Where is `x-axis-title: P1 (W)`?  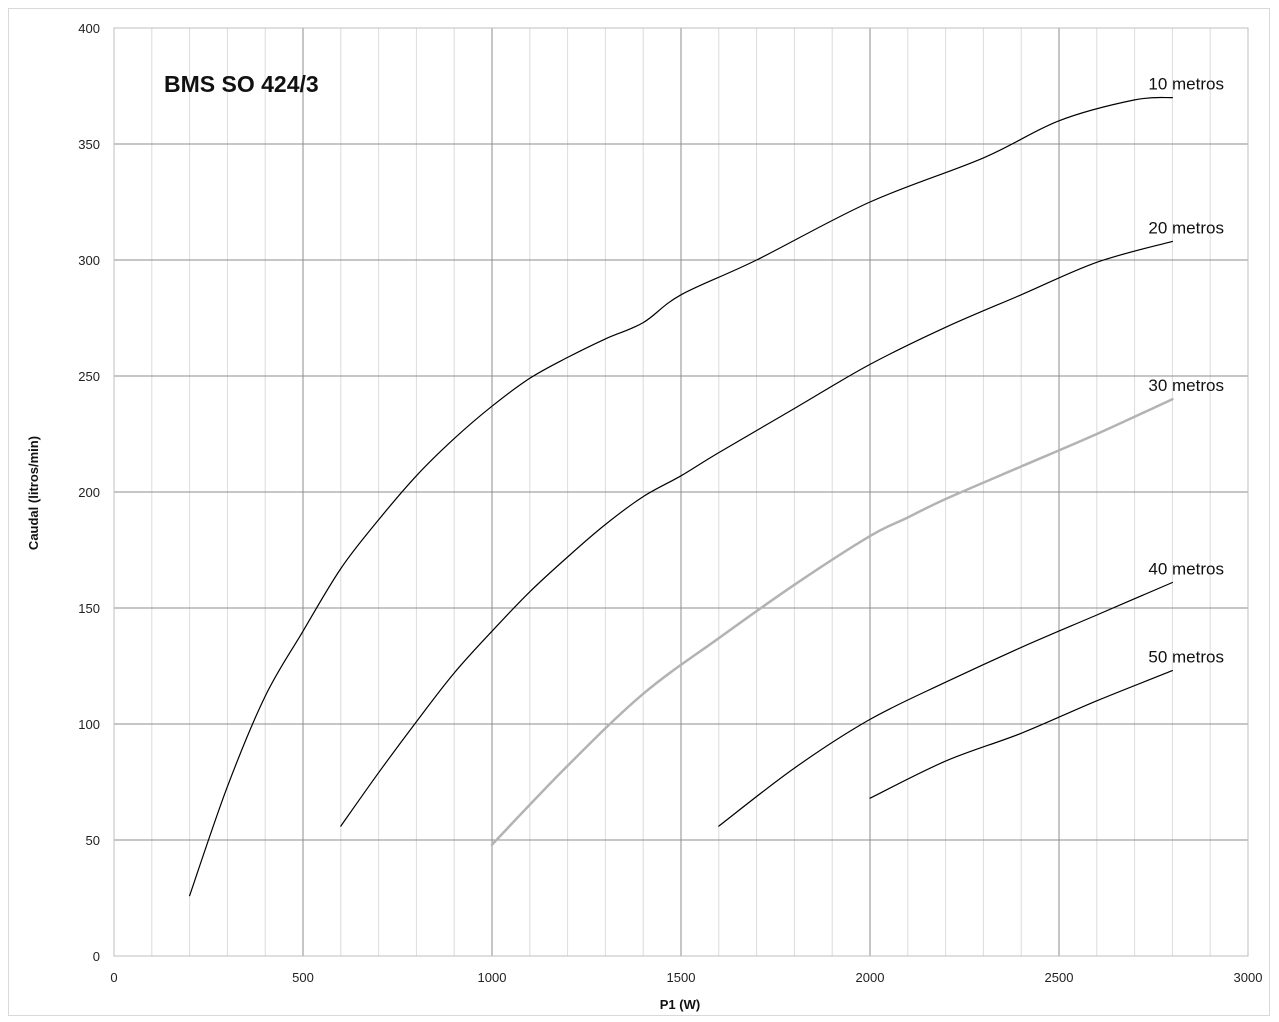 x-axis-title: P1 (W) is located at coordinates (680, 1004).